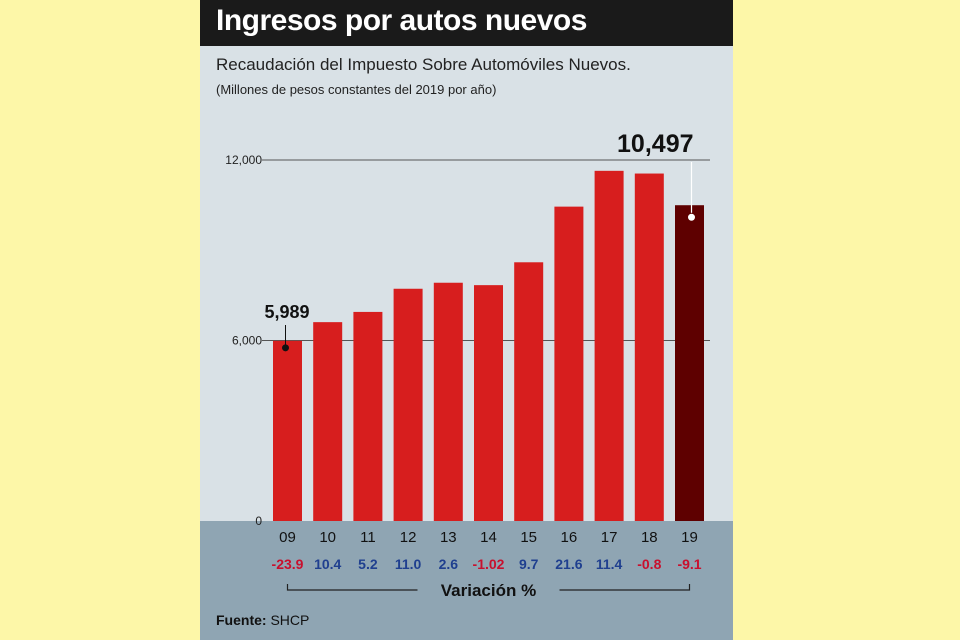 The height and width of the screenshot is (640, 960). What do you see at coordinates (243, 160) in the screenshot?
I see `y-tick-label: 12,000` at bounding box center [243, 160].